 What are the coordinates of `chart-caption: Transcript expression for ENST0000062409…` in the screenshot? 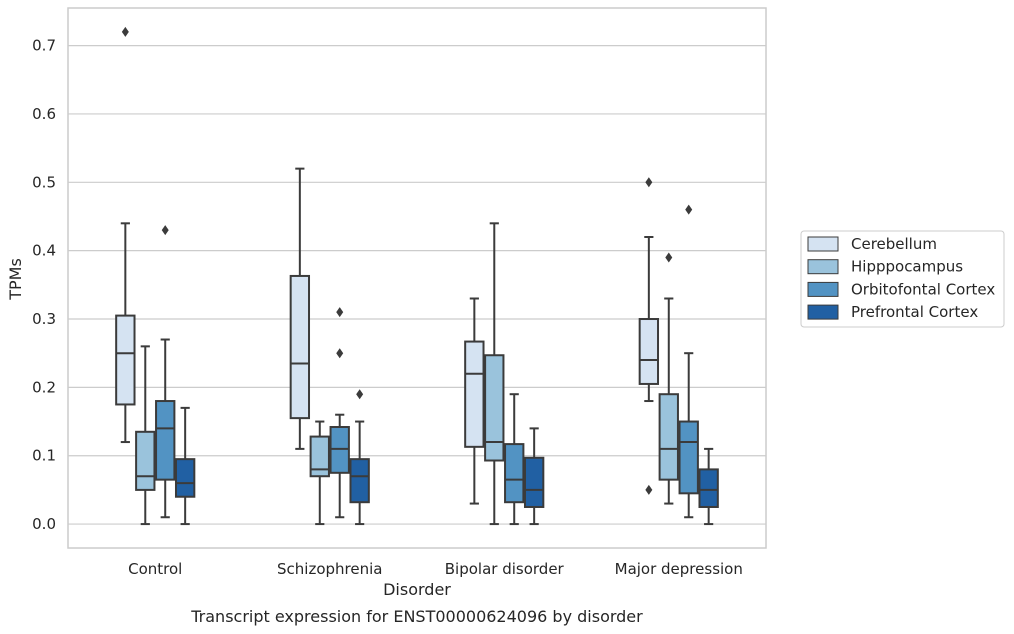 It's located at (416, 616).